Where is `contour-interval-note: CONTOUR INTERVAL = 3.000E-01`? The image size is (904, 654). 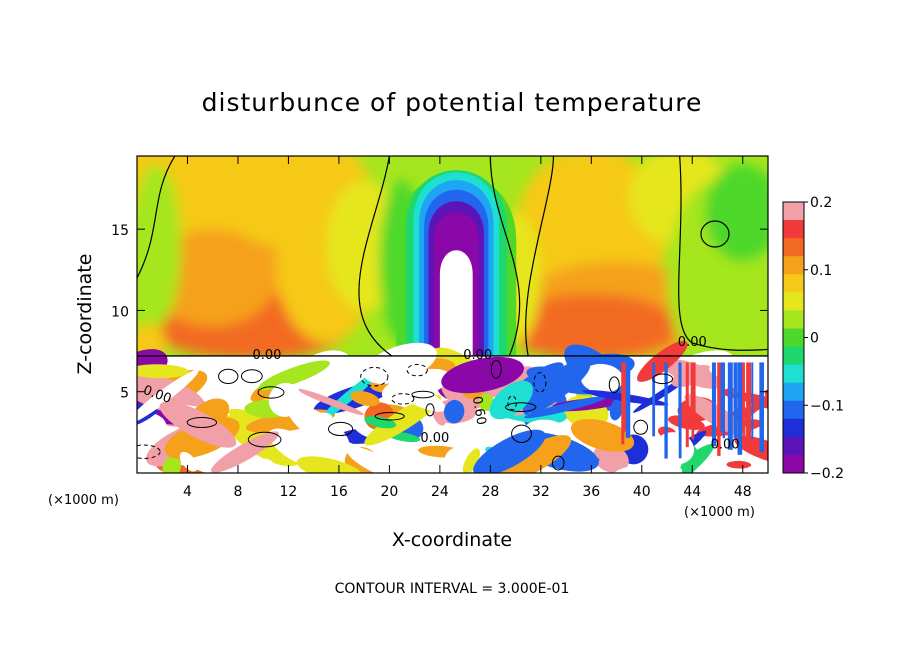 contour-interval-note: CONTOUR INTERVAL = 3.000E-01 is located at coordinates (452, 589).